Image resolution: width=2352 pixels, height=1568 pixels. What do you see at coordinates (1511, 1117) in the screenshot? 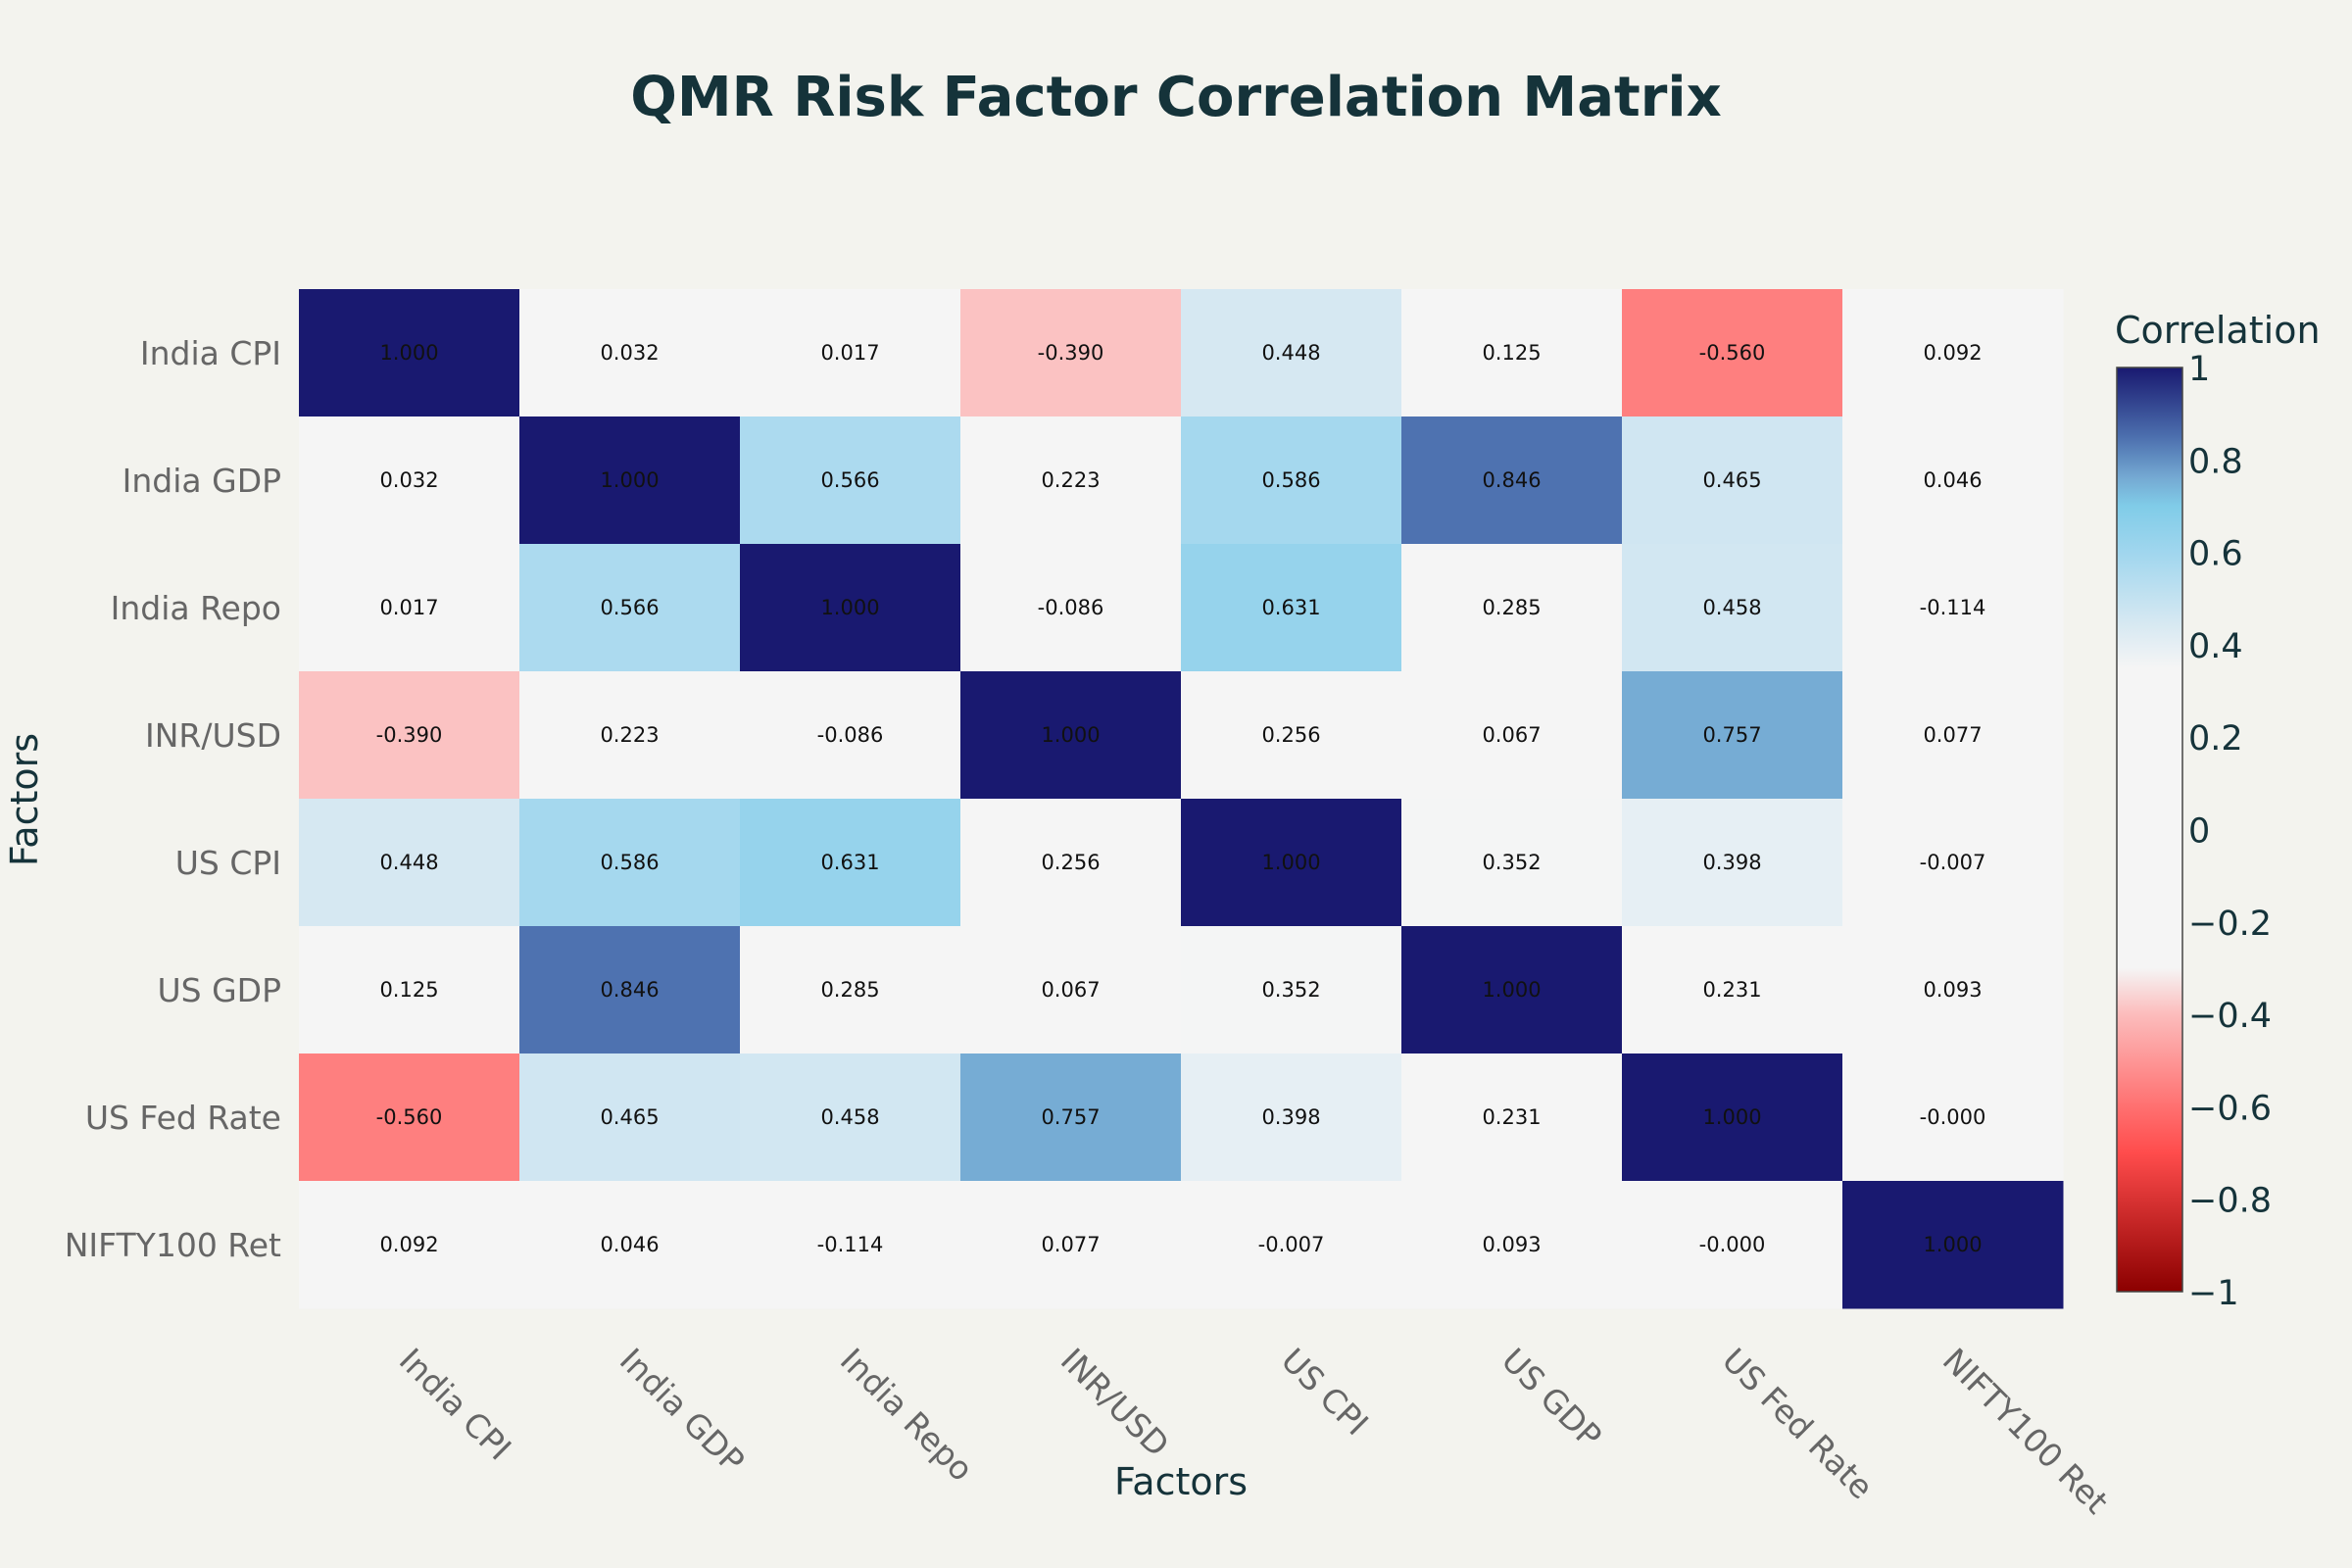
I see `heatmap-cell-label: 0.231` at bounding box center [1511, 1117].